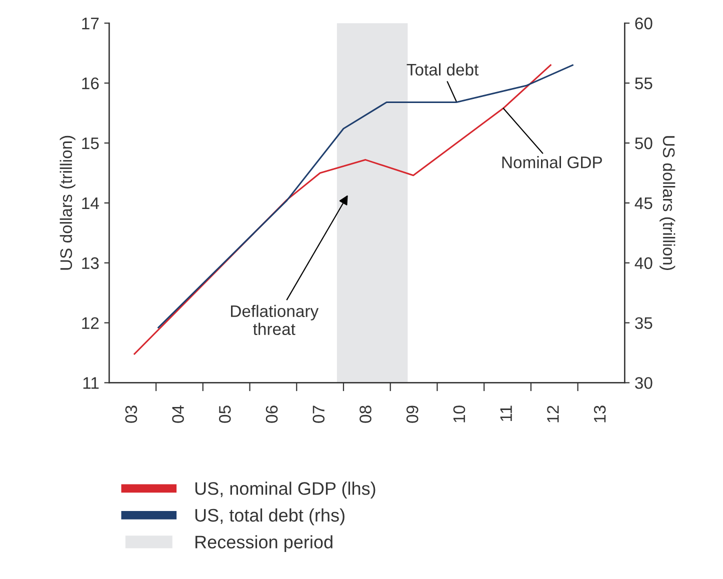 Image resolution: width=723 pixels, height=579 pixels. Describe the element at coordinates (643, 84) in the screenshot. I see `y2-tick-label: 55` at that location.